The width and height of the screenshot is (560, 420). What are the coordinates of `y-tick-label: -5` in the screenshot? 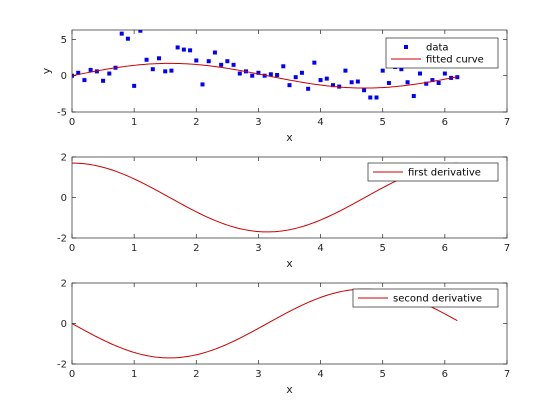 It's located at (62, 113).